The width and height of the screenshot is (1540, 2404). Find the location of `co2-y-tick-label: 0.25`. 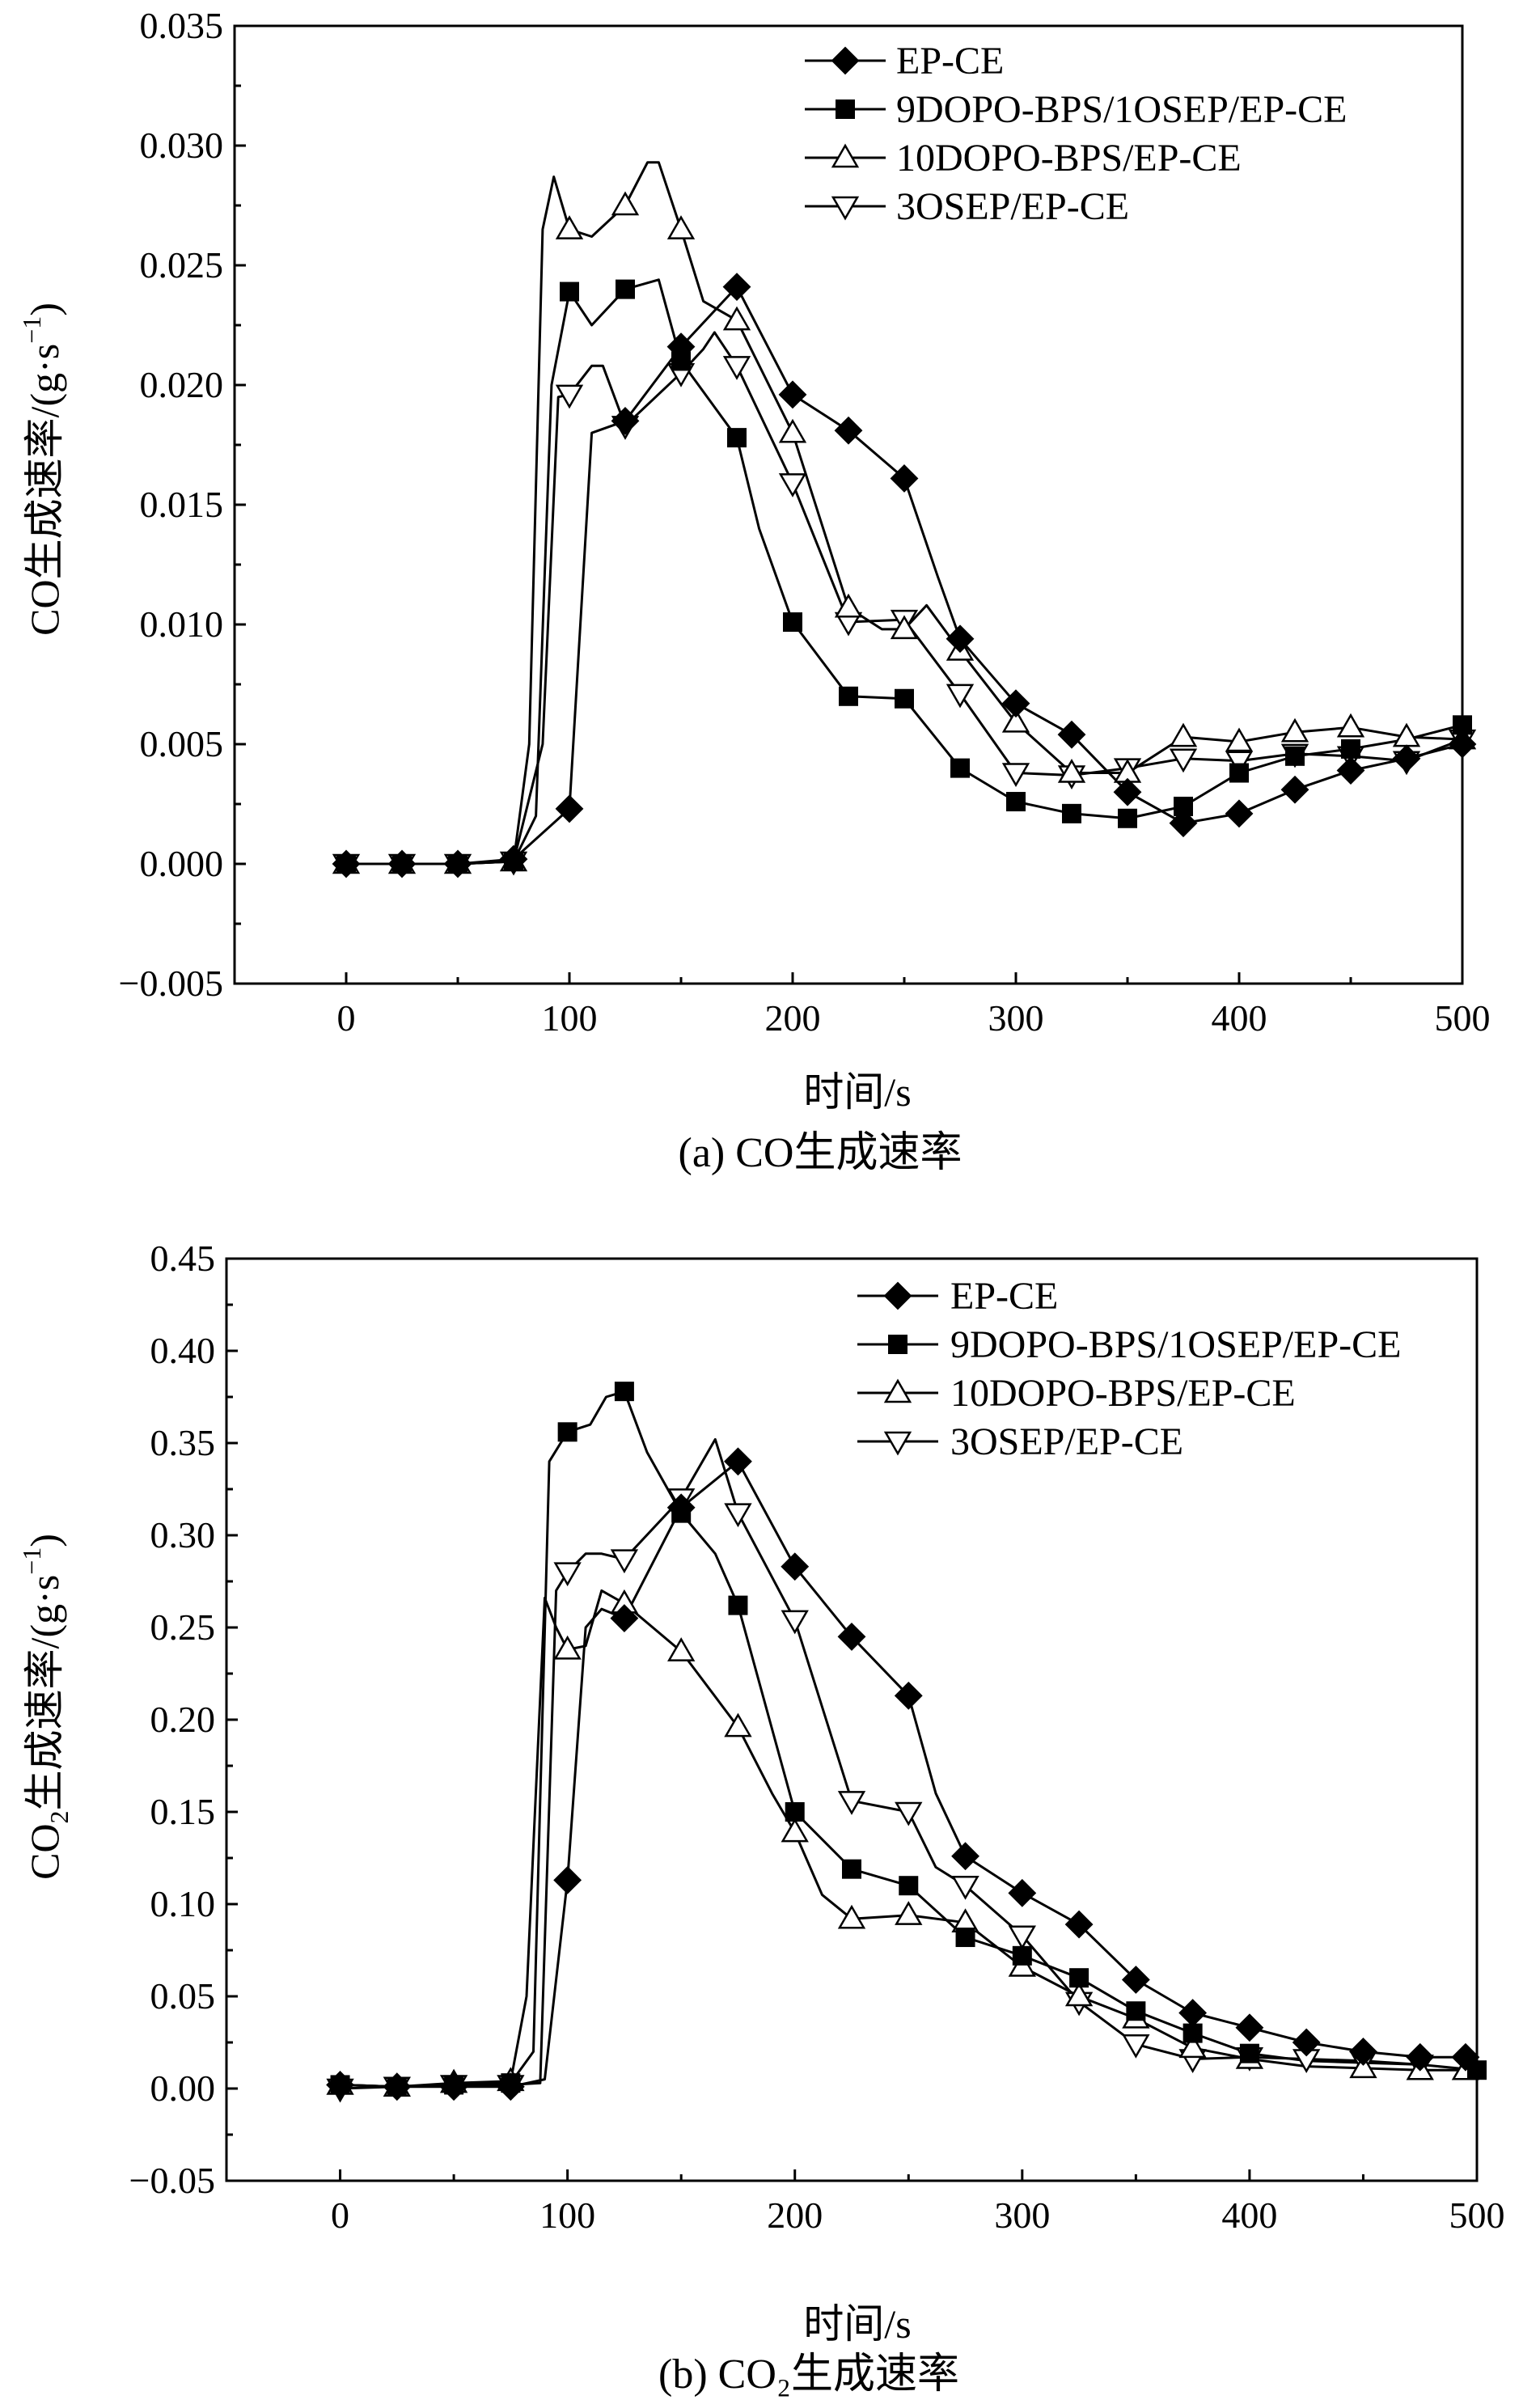

co2-y-tick-label: 0.25 is located at coordinates (183, 1627).